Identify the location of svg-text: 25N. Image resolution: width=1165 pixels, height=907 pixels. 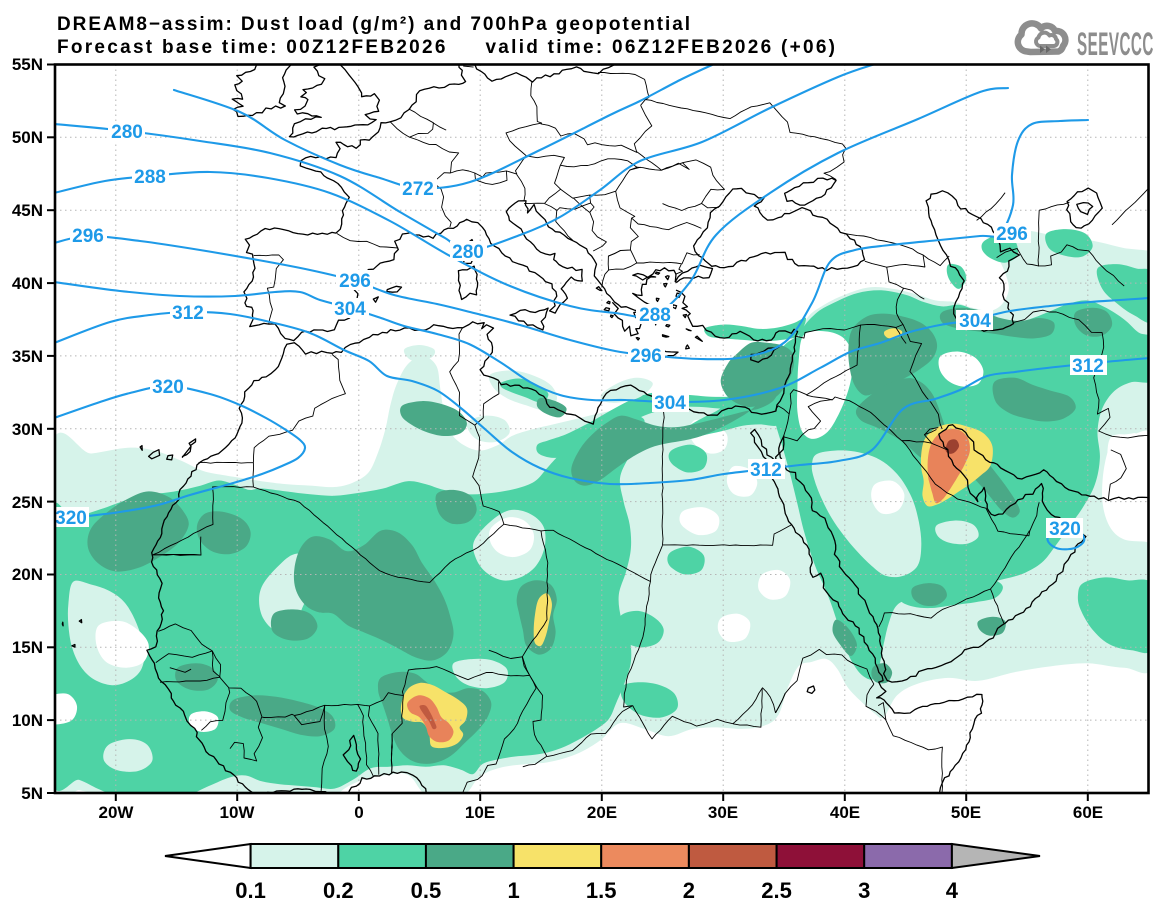
(27, 502).